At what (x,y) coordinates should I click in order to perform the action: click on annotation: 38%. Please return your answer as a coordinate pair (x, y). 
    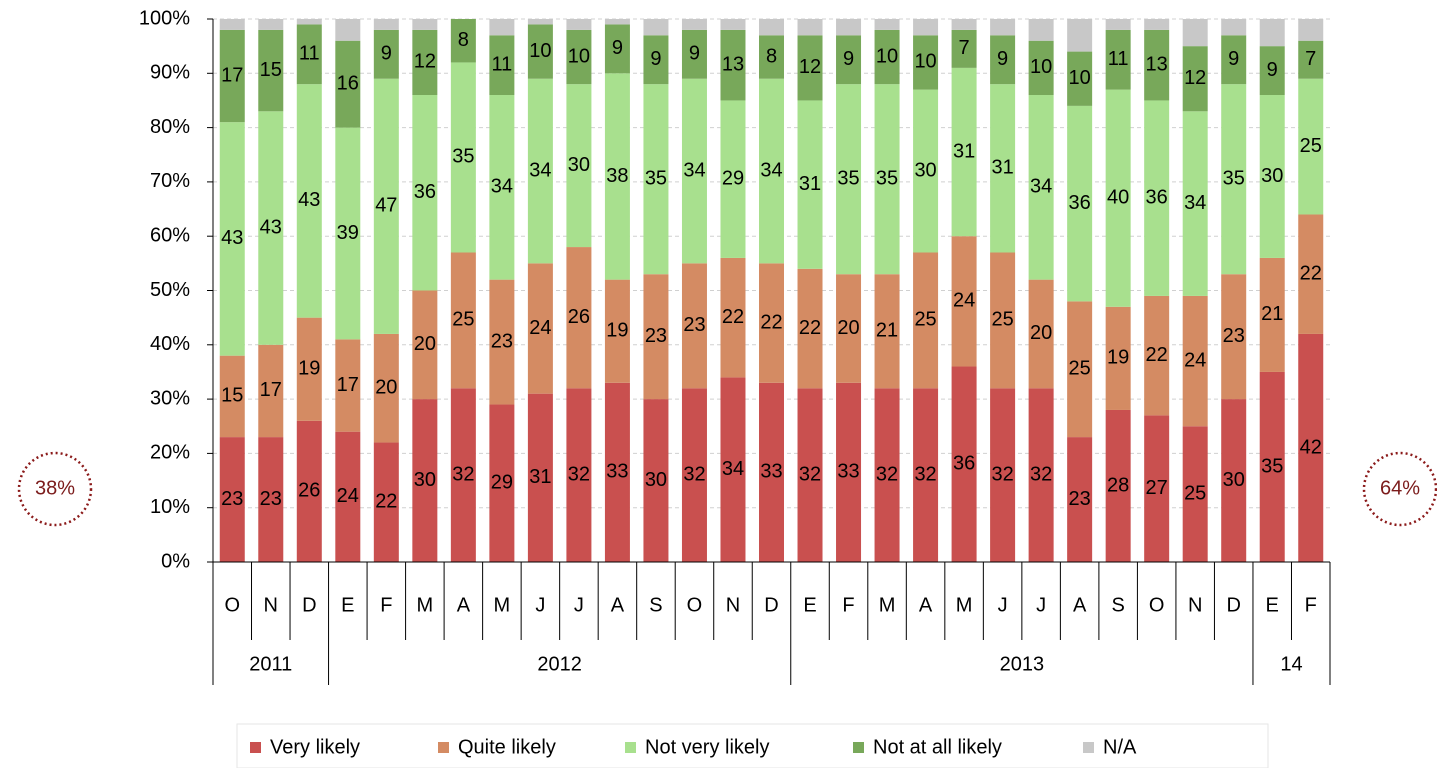
    Looking at the image, I should click on (55, 488).